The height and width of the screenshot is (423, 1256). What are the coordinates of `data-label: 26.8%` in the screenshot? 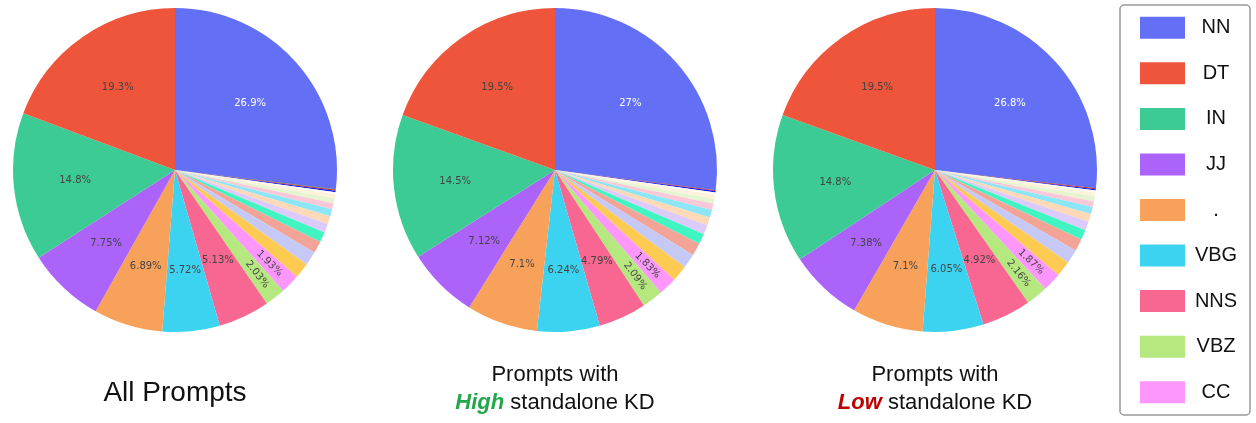 It's located at (1010, 102).